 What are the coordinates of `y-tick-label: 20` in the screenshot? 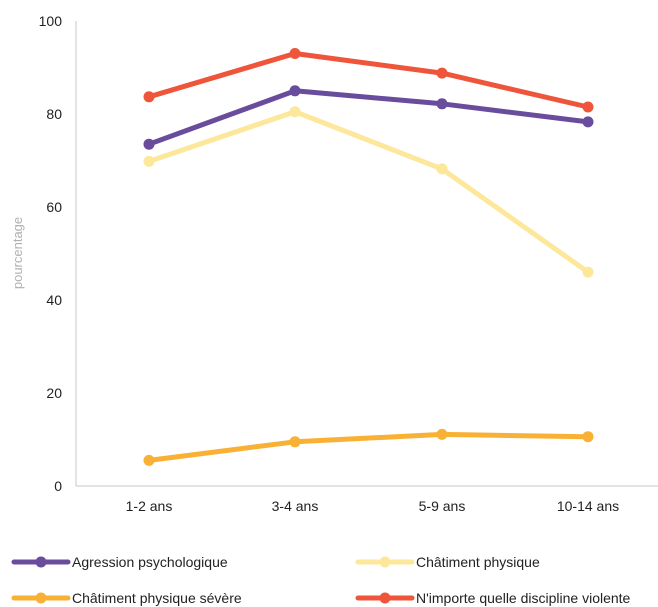 It's located at (54, 393).